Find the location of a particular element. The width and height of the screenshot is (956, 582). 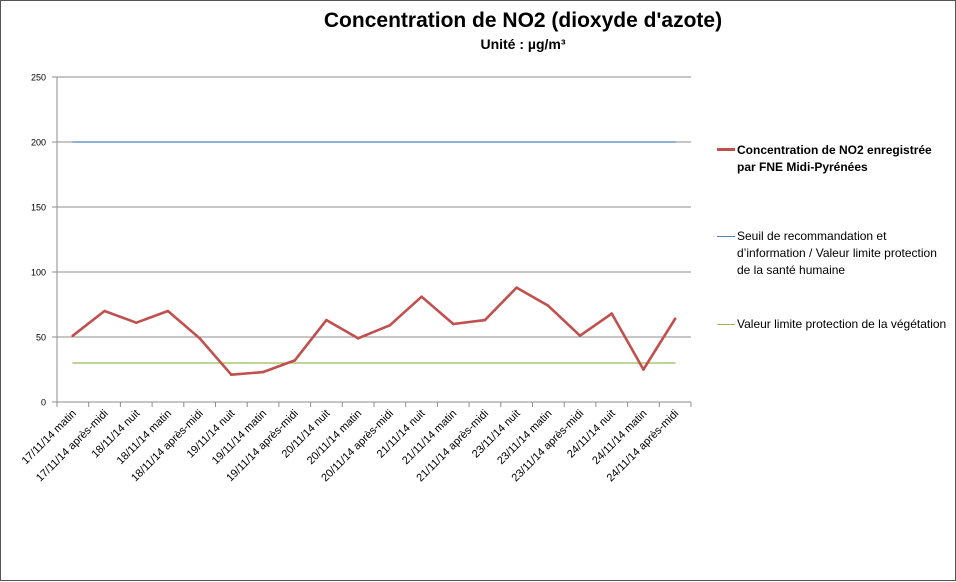

y-tick-label-250: 250 is located at coordinates (38, 78).